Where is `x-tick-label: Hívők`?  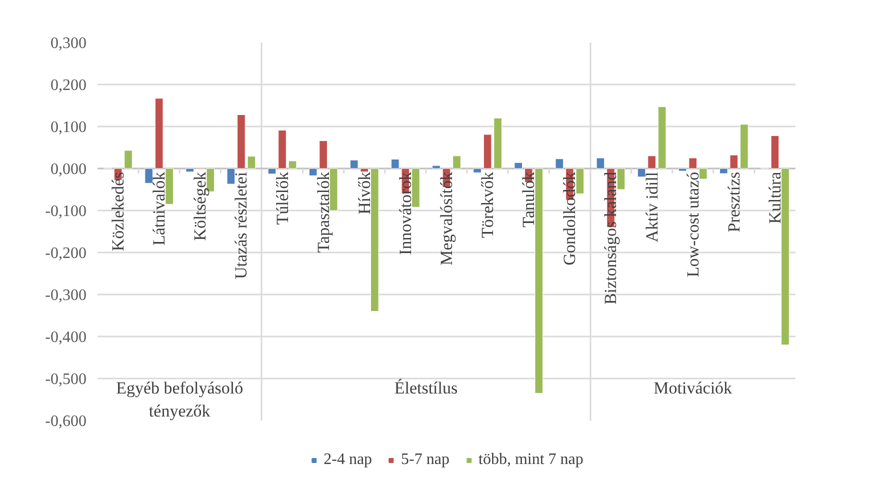
x-tick-label: Hívők is located at coordinates (364, 192).